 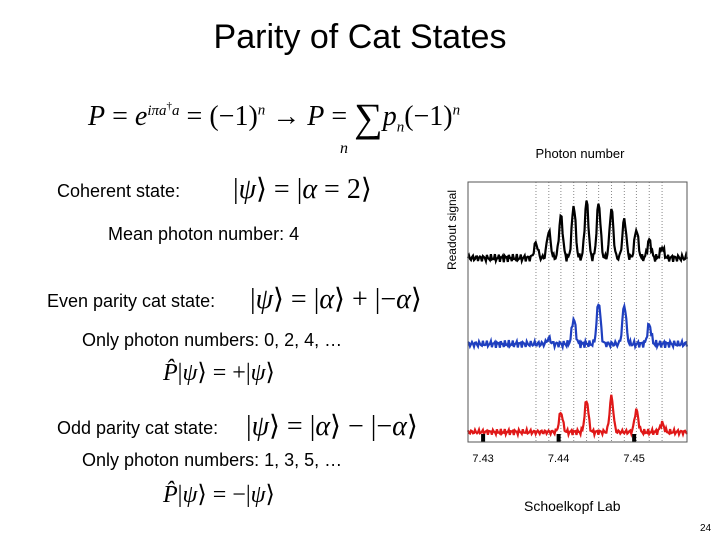 I want to click on x-tick-label: 7.43, so click(x=482, y=459).